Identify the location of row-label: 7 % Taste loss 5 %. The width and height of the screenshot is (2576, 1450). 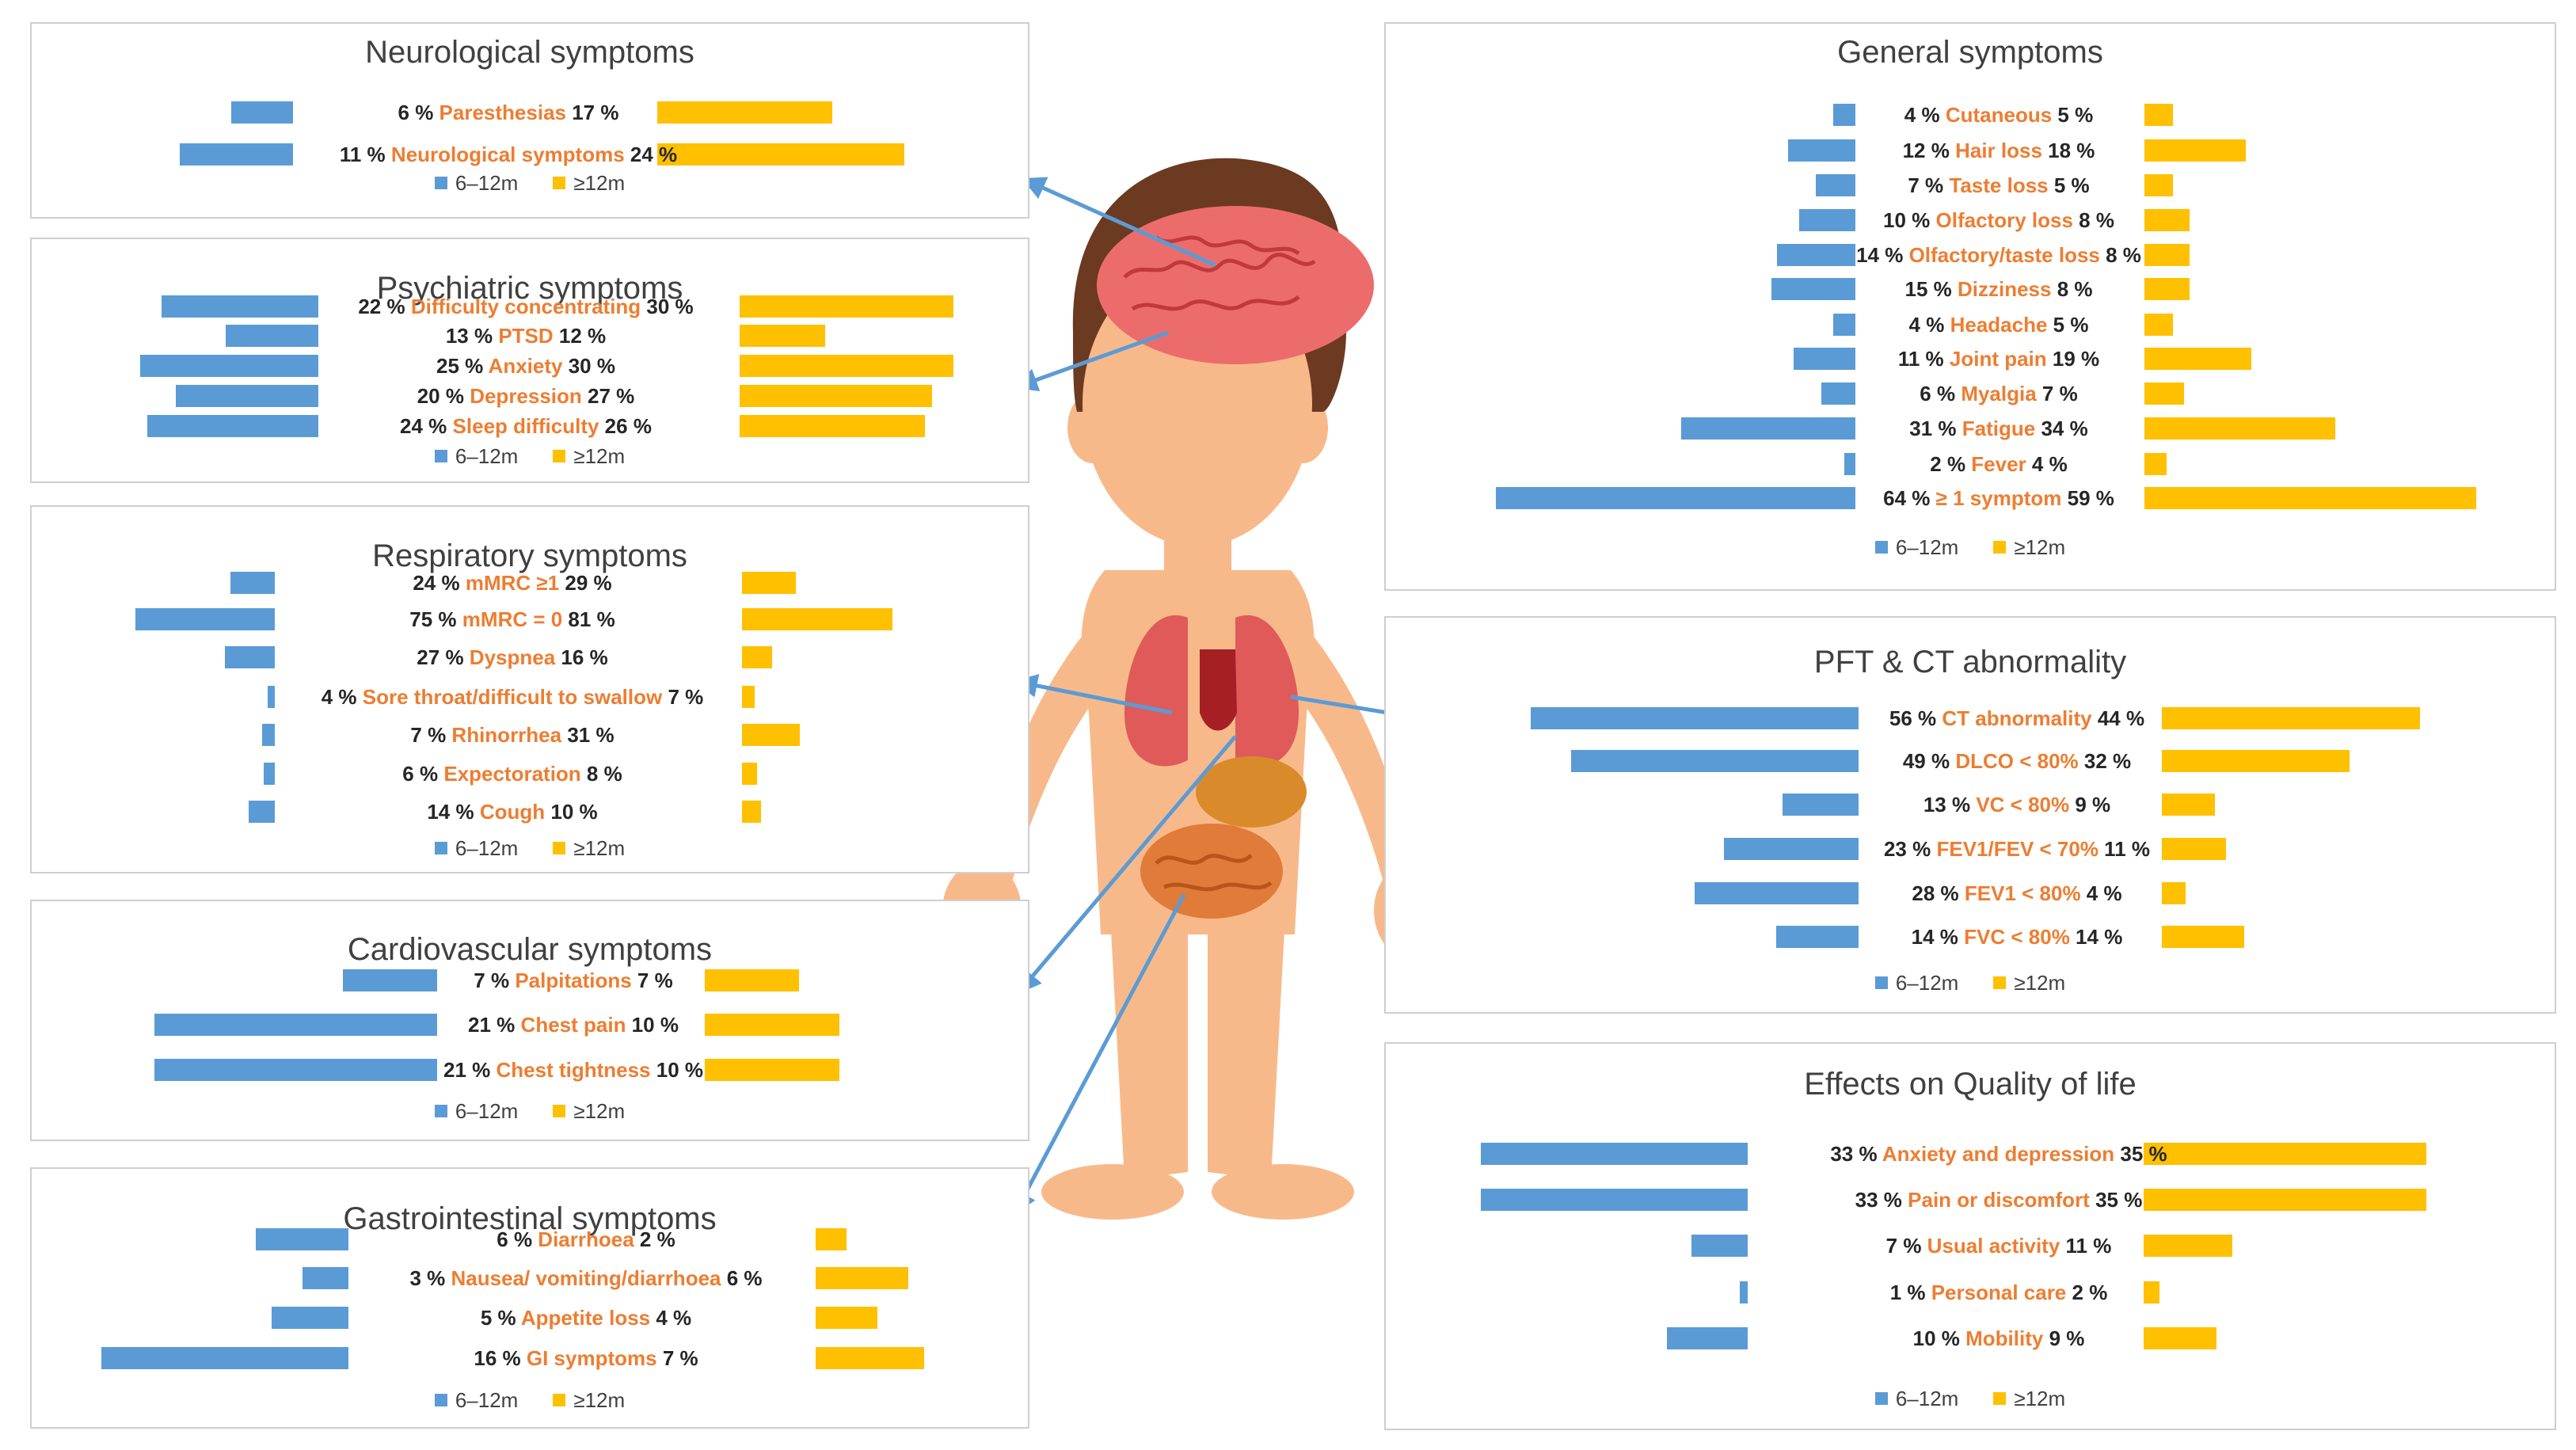
(1998, 185).